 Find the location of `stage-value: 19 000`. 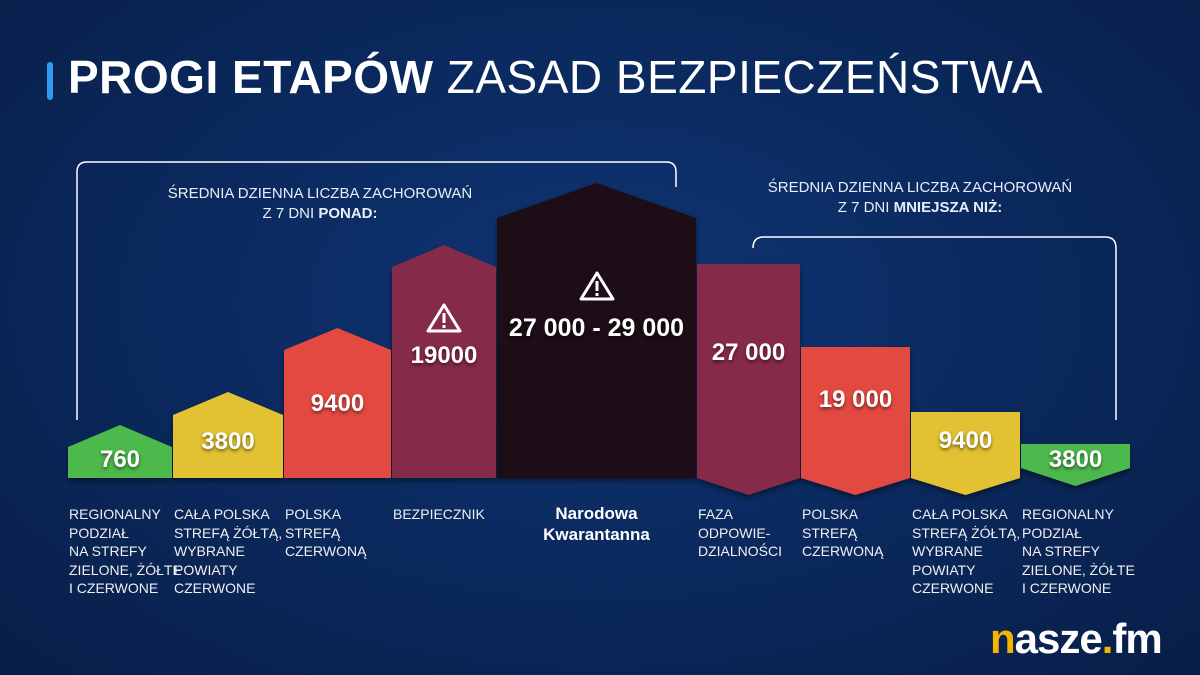

stage-value: 19 000 is located at coordinates (855, 399).